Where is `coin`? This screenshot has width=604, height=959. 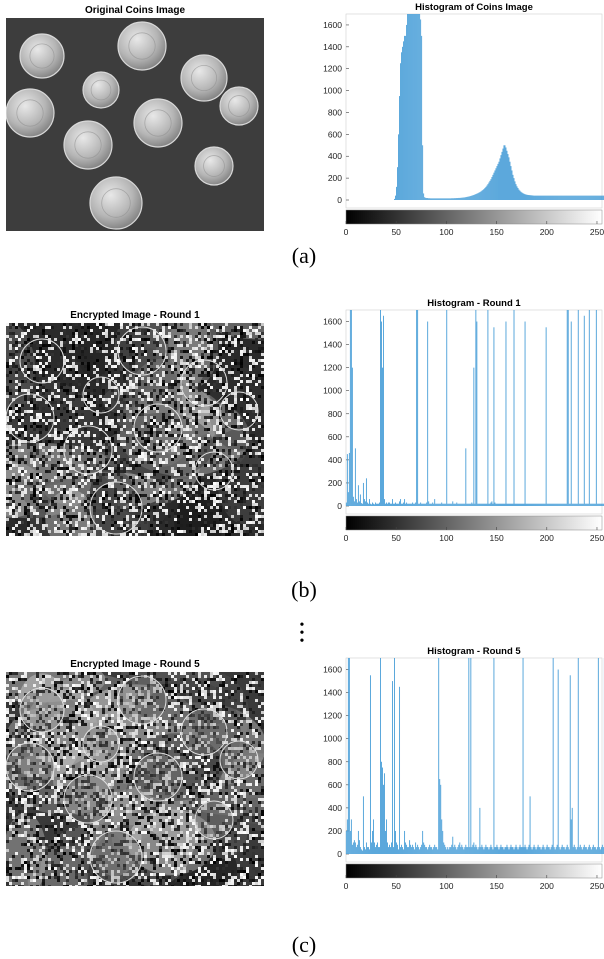
coin is located at coordinates (158, 123).